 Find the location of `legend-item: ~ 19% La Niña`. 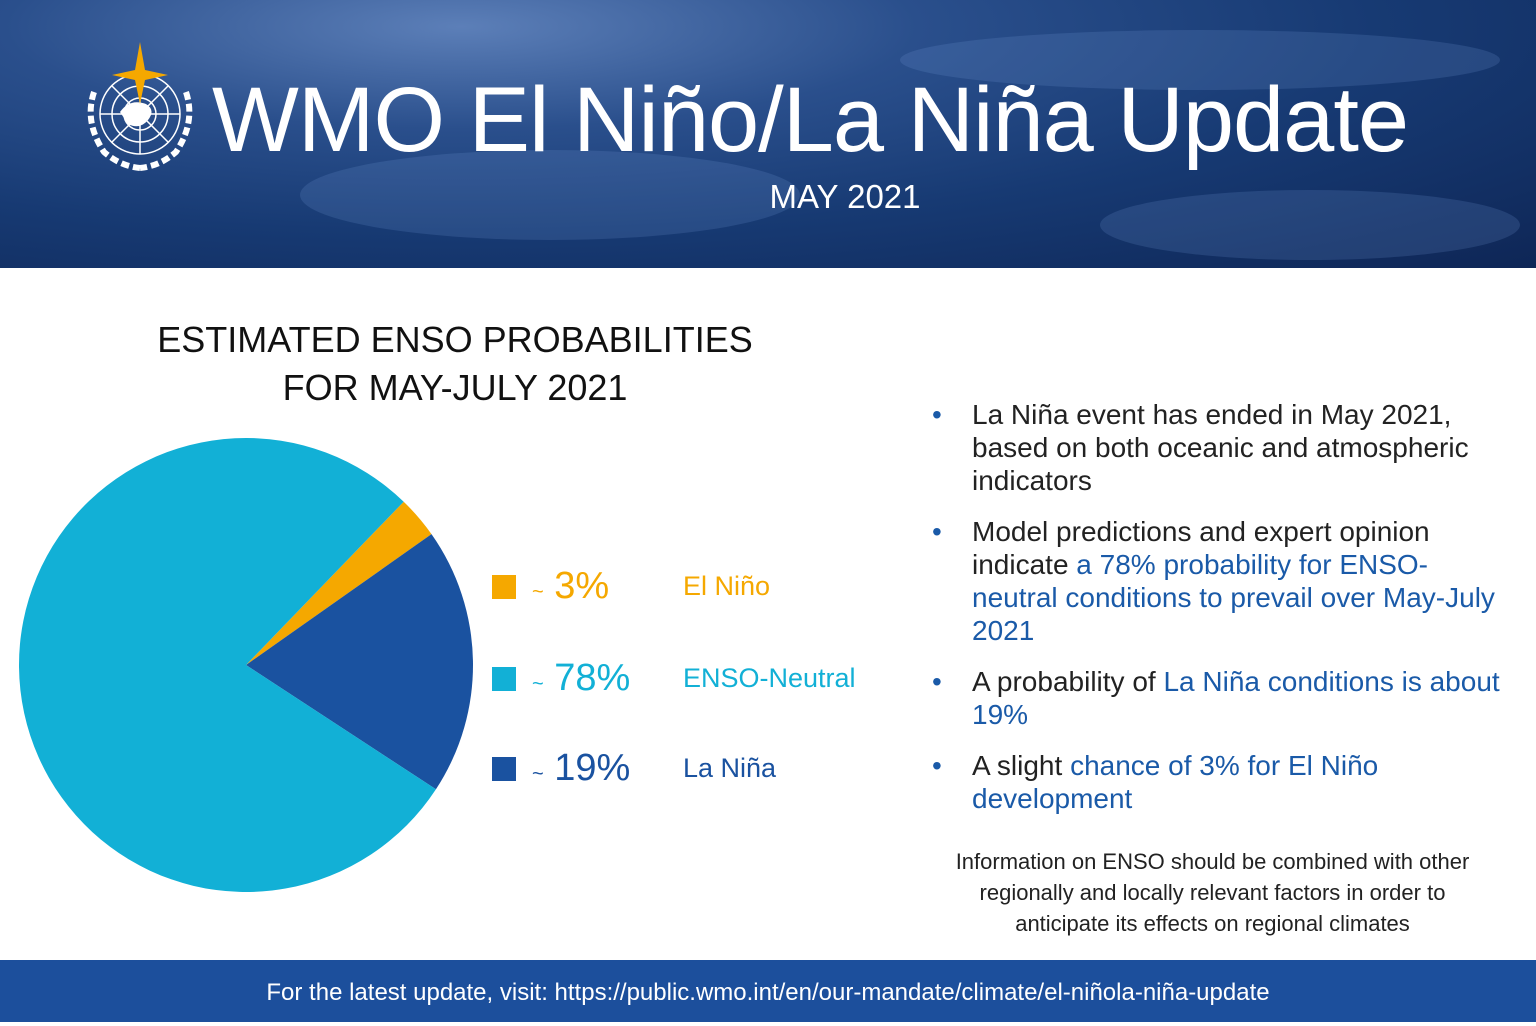

legend-item: ~ 19% La Niña is located at coordinates (634, 768).